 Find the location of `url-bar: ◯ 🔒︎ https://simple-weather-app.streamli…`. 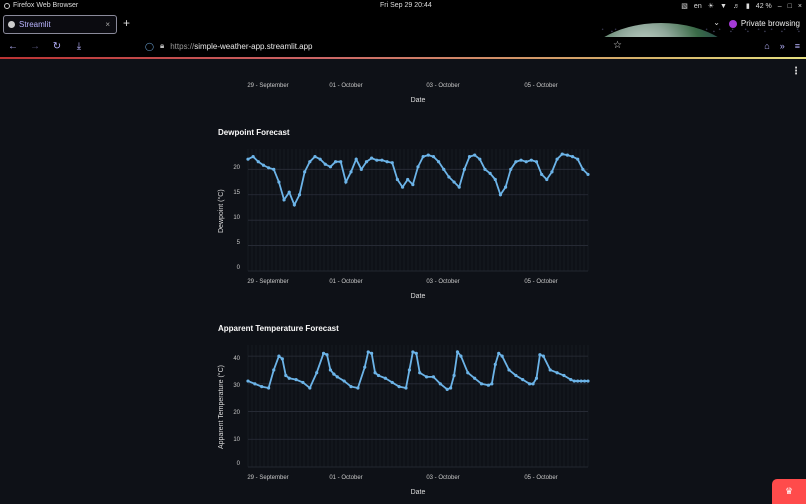

url-bar: ◯ 🔒︎ https://simple-weather-app.streamli… is located at coordinates (229, 46).